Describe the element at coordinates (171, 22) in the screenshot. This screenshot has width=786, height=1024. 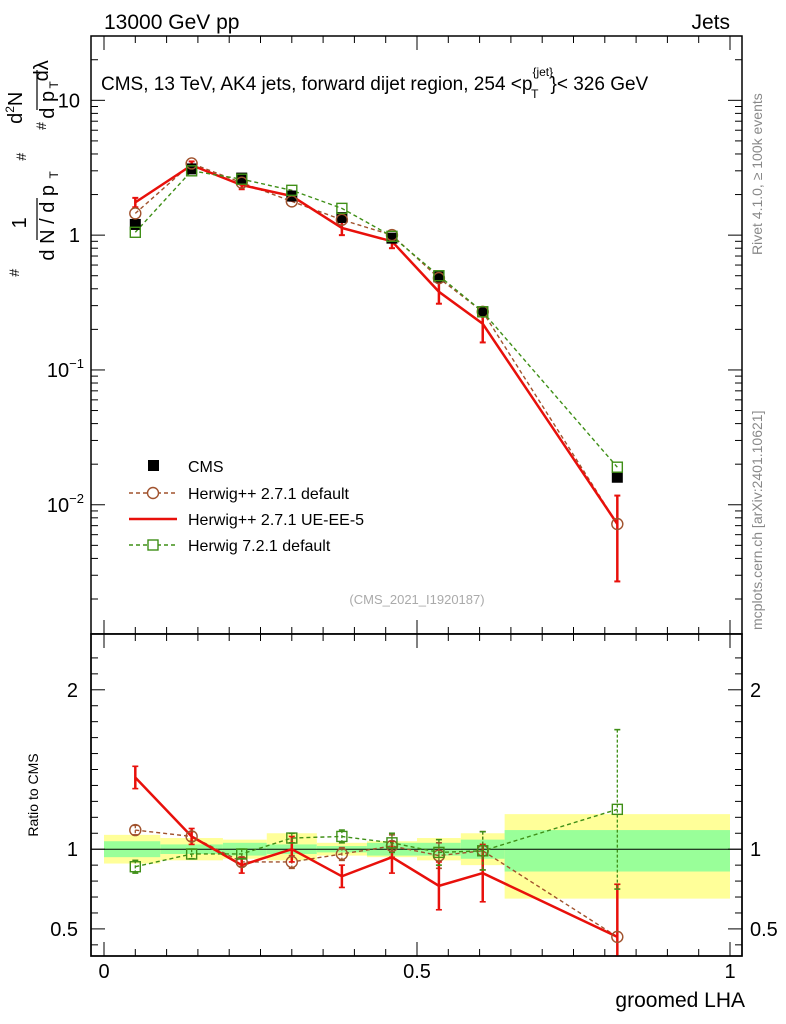
I see `energy-label: 13000 GeV pp` at that location.